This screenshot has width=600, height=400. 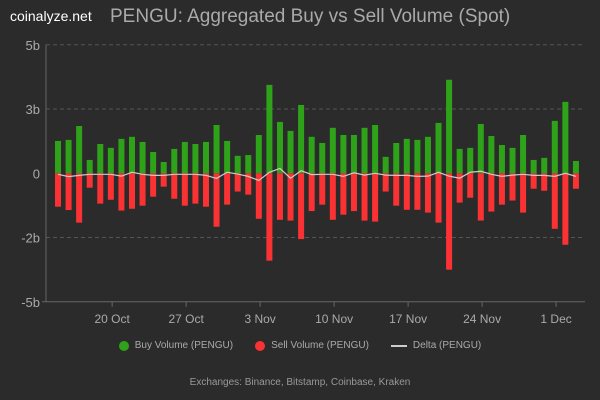 I want to click on x-tick-label: 1 Dec, so click(x=555, y=319).